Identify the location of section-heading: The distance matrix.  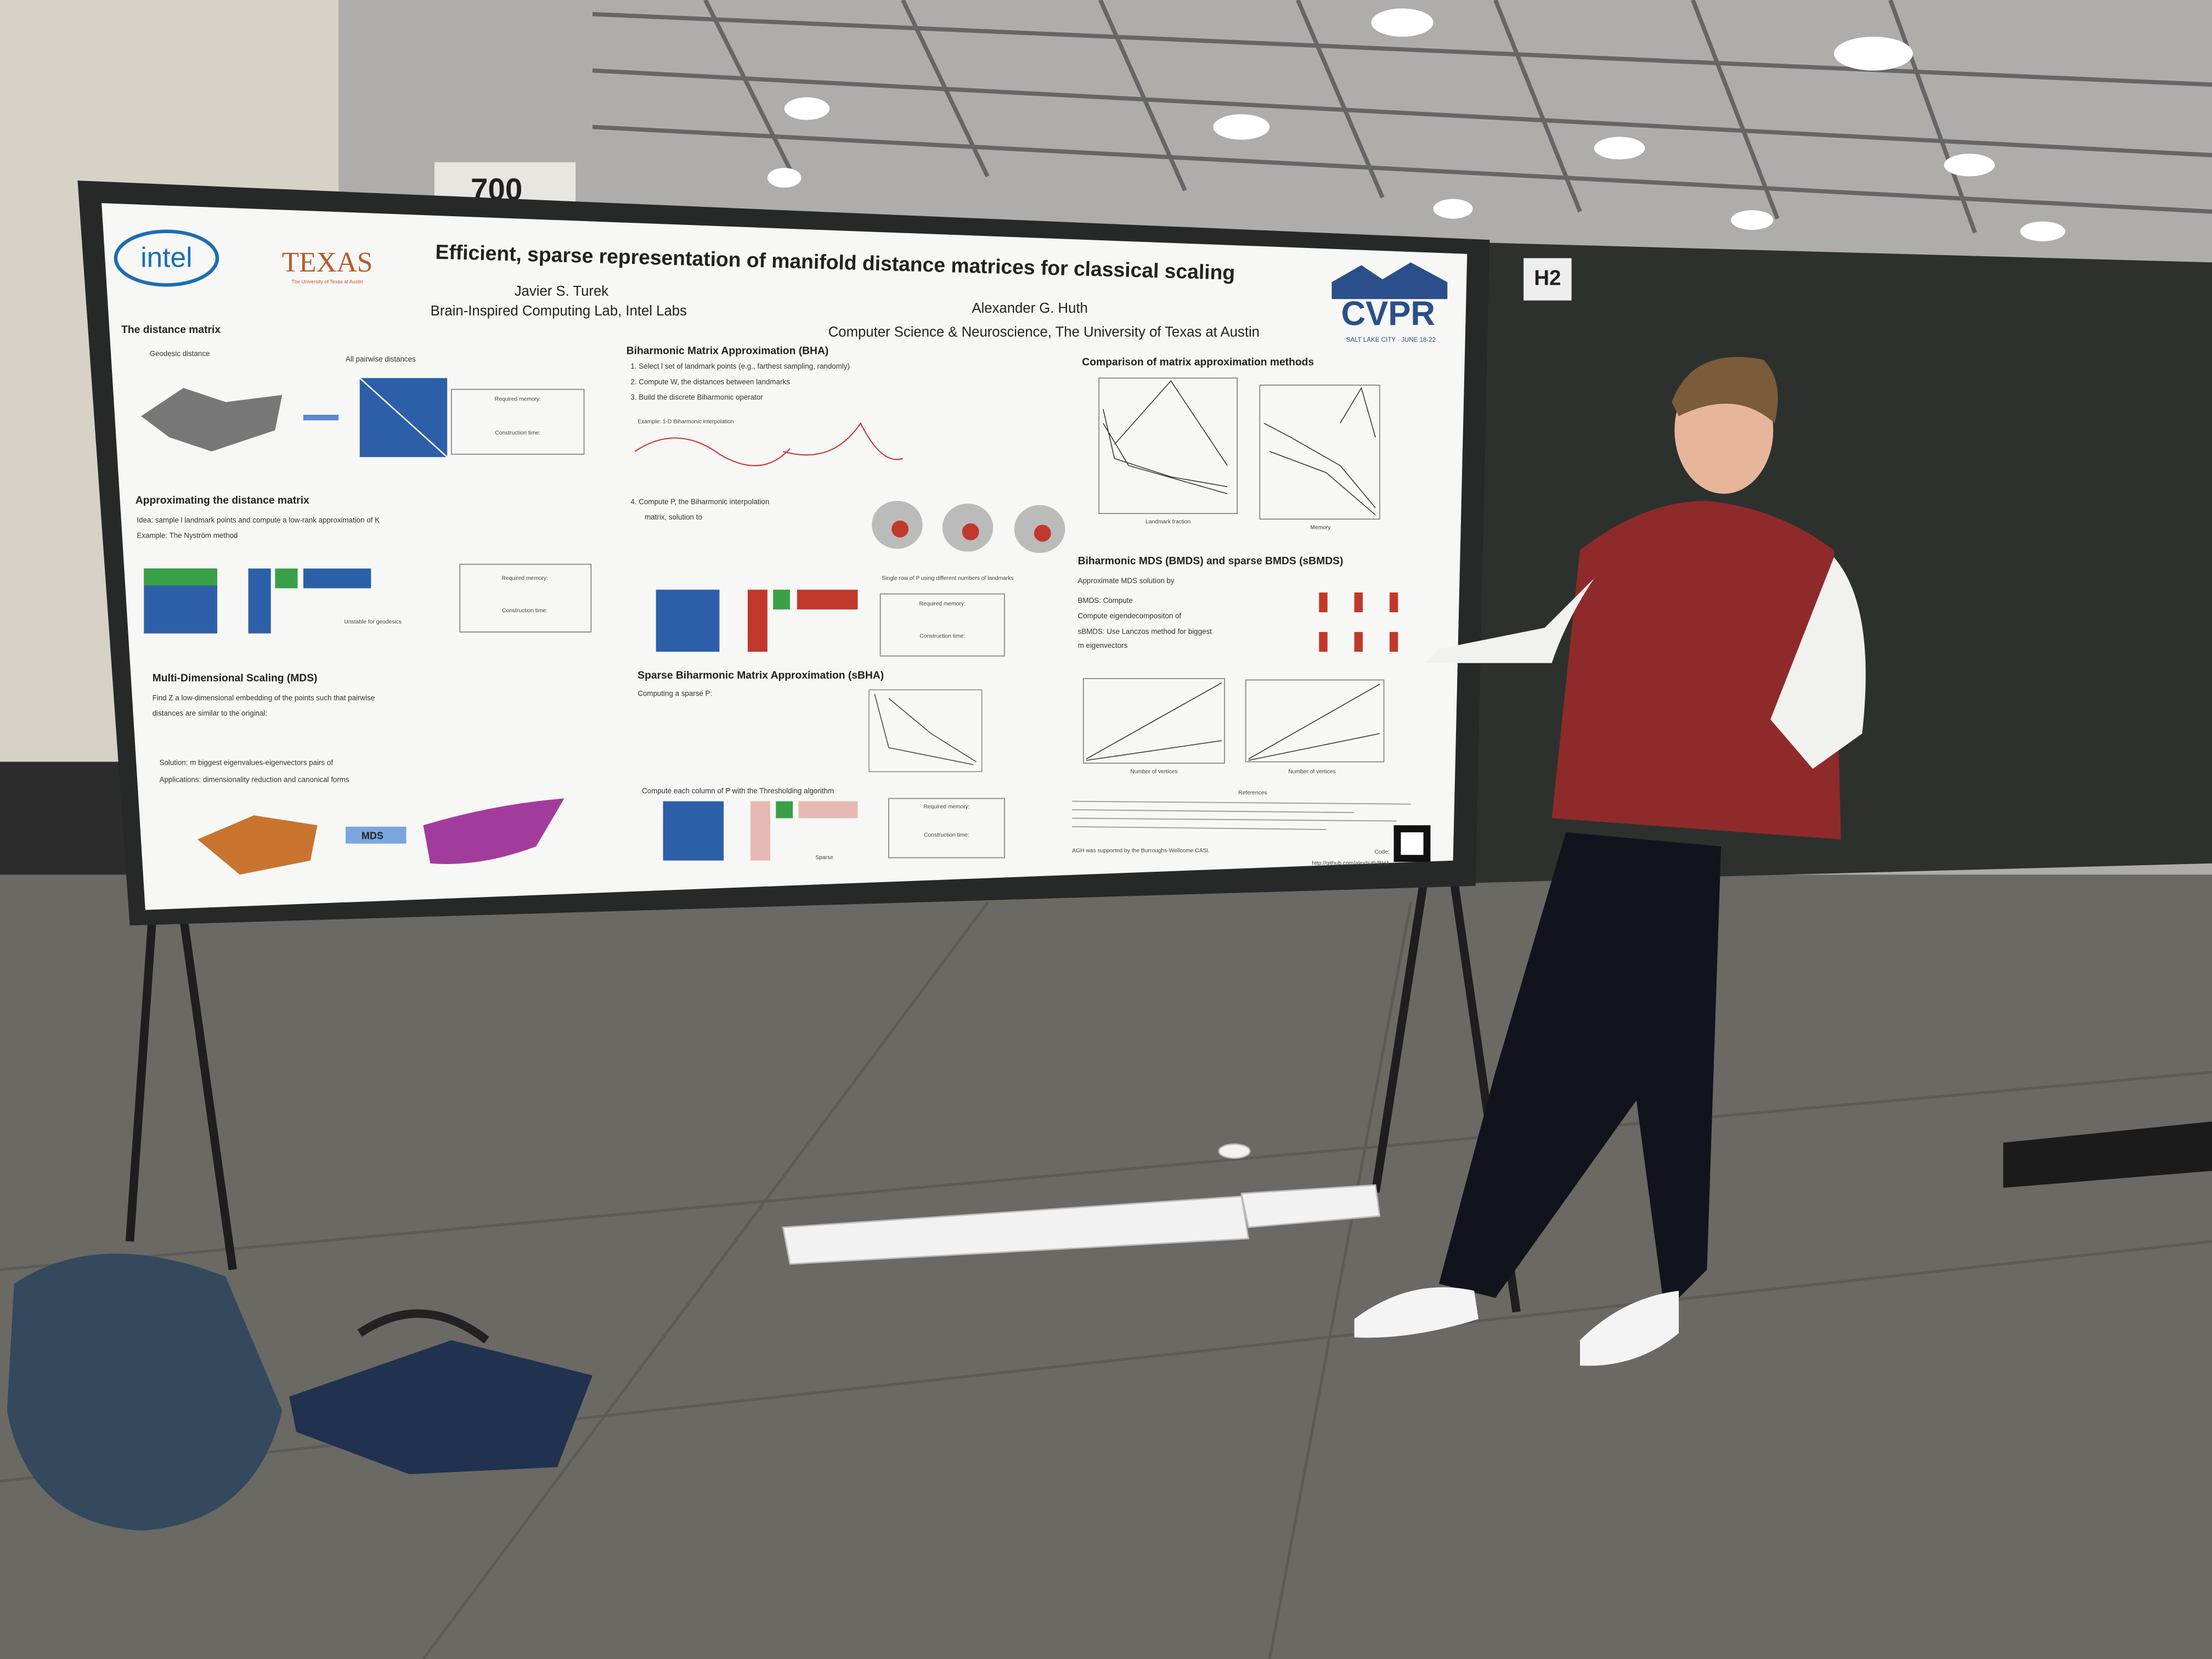
(171, 330).